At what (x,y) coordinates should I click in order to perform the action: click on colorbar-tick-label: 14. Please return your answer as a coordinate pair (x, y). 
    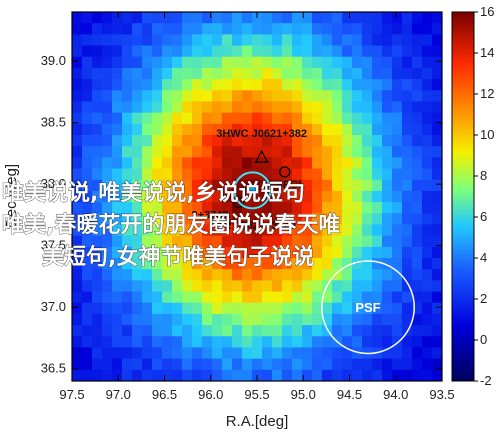
    Looking at the image, I should click on (487, 52).